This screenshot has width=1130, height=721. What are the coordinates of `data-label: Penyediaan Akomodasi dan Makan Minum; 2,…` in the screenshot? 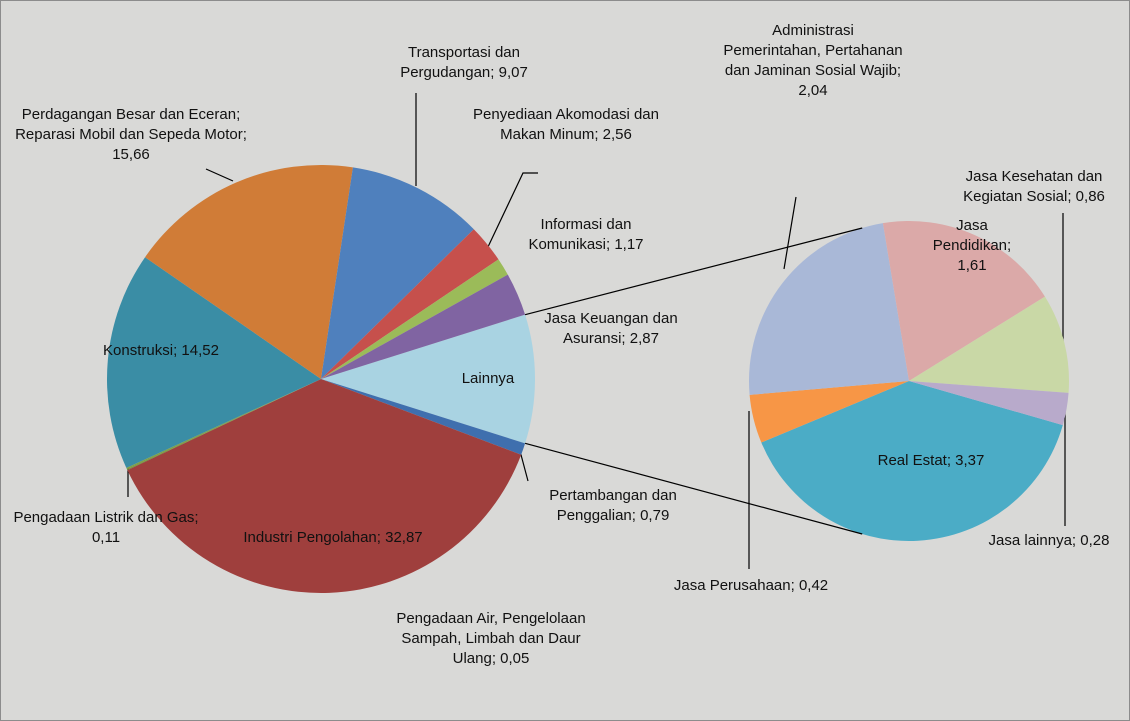 It's located at (566, 124).